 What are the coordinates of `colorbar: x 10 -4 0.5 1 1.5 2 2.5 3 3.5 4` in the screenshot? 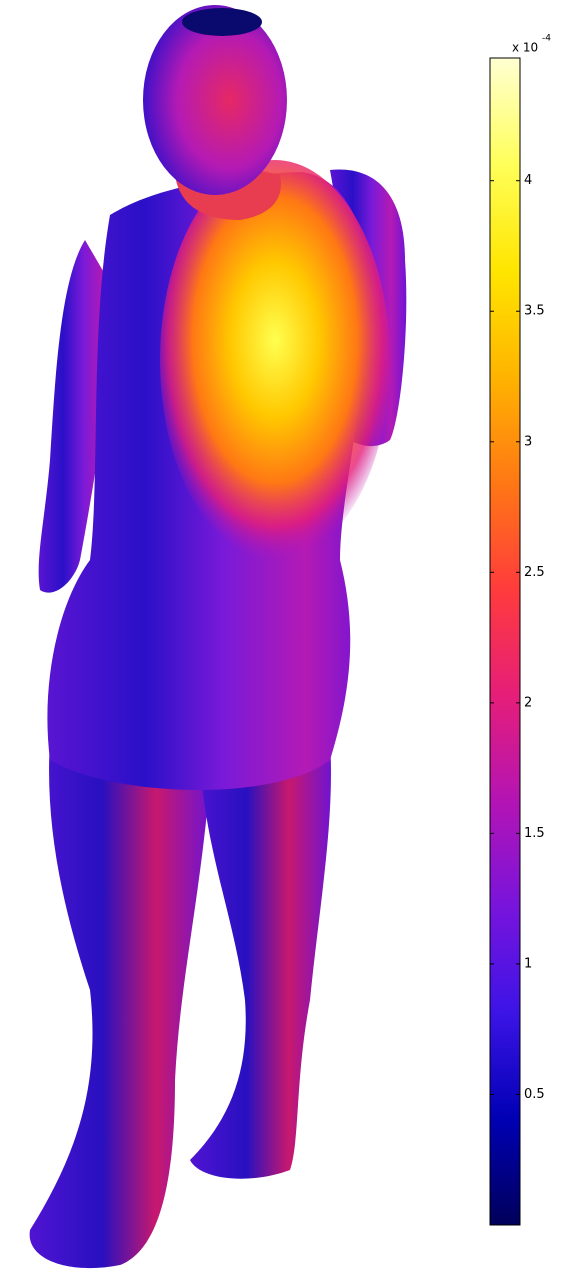 It's located at (520, 630).